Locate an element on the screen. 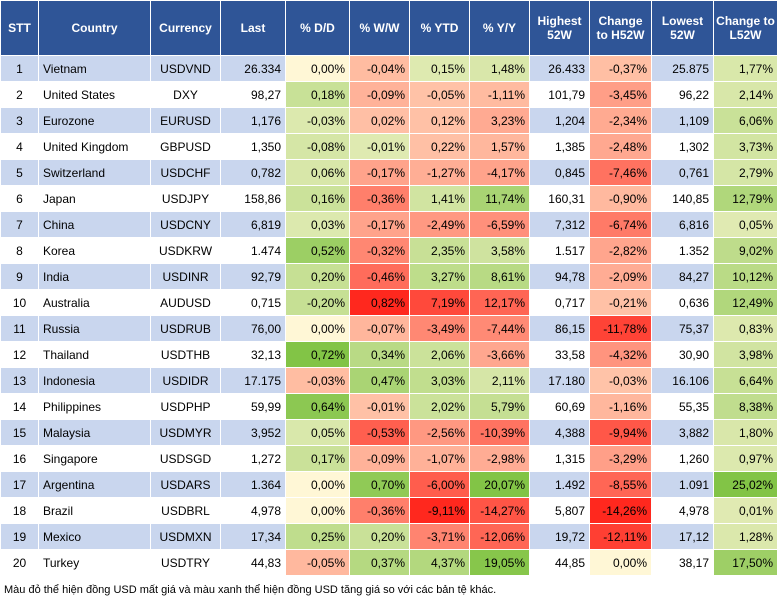  table-cell: 0,717 is located at coordinates (560, 303).